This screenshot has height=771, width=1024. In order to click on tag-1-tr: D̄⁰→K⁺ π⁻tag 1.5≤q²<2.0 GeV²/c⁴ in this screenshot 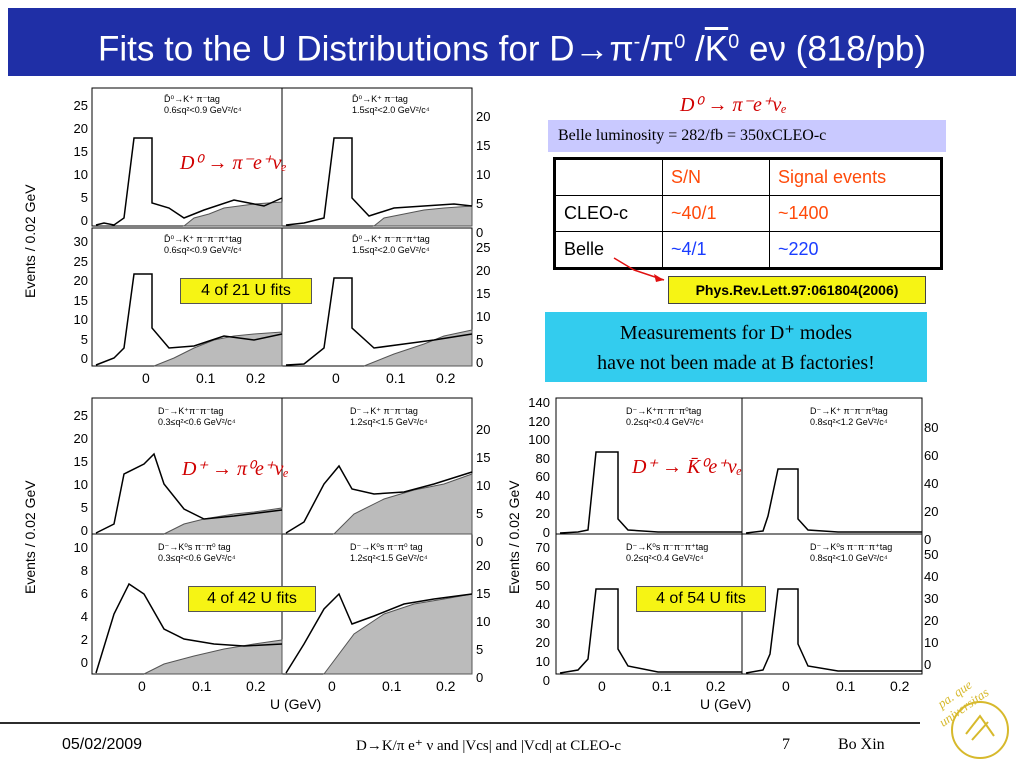, I will do `click(391, 105)`.